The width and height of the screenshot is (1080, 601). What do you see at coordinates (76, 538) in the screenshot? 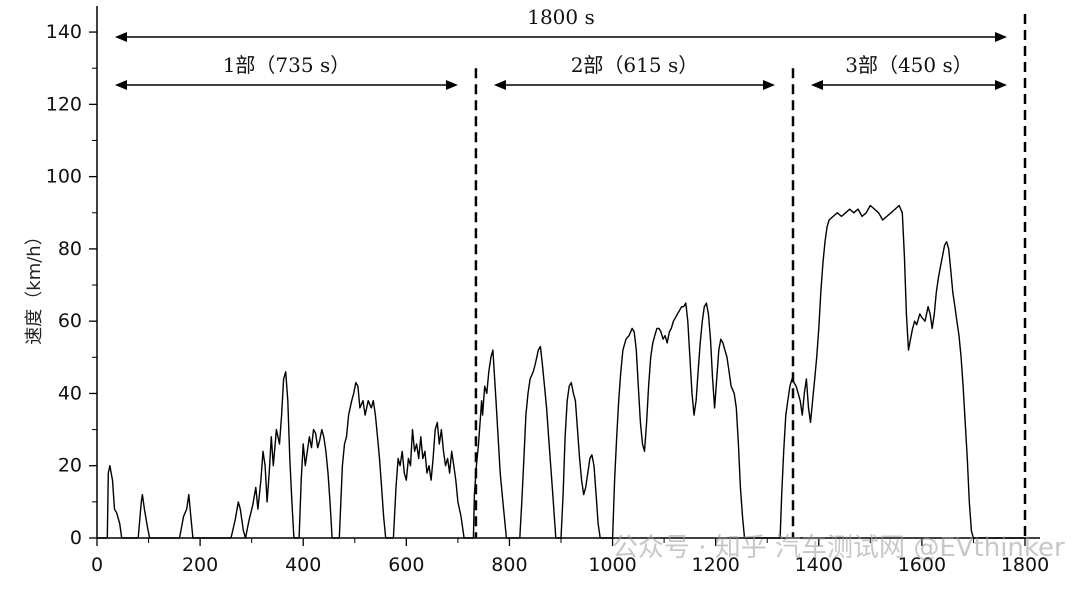
I see `y-tick-label: 0` at bounding box center [76, 538].